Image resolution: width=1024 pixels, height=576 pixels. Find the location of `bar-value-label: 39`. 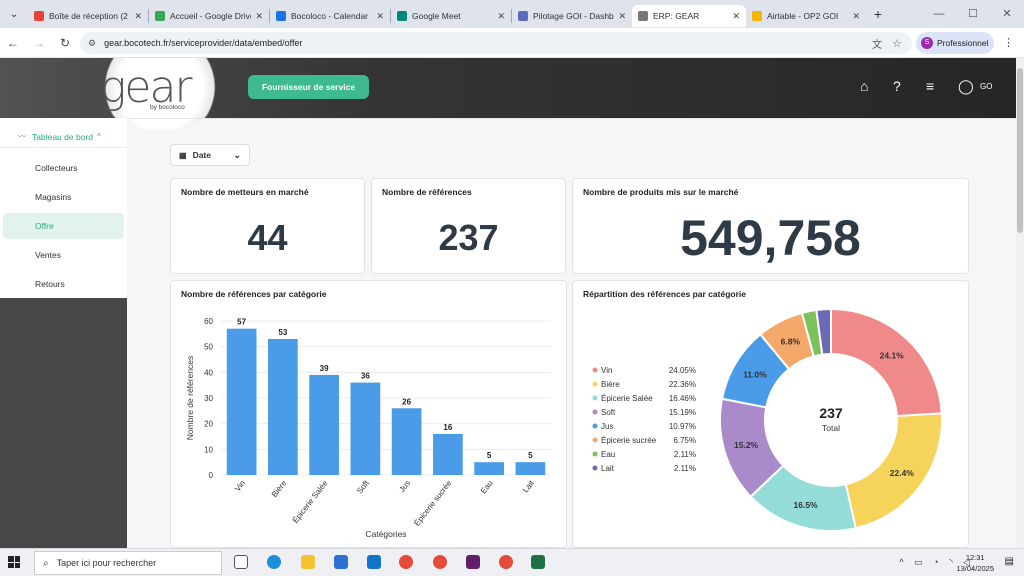

bar-value-label: 39 is located at coordinates (324, 368).